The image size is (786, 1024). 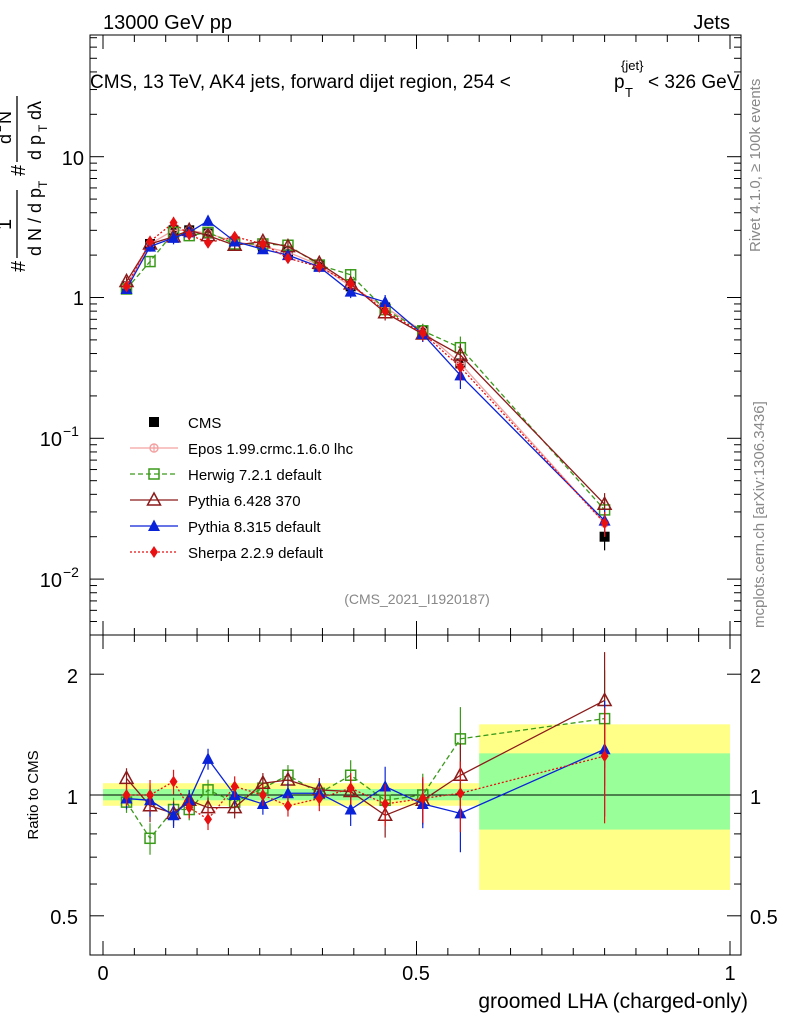 I want to click on svg-text: dλ, so click(x=35, y=110).